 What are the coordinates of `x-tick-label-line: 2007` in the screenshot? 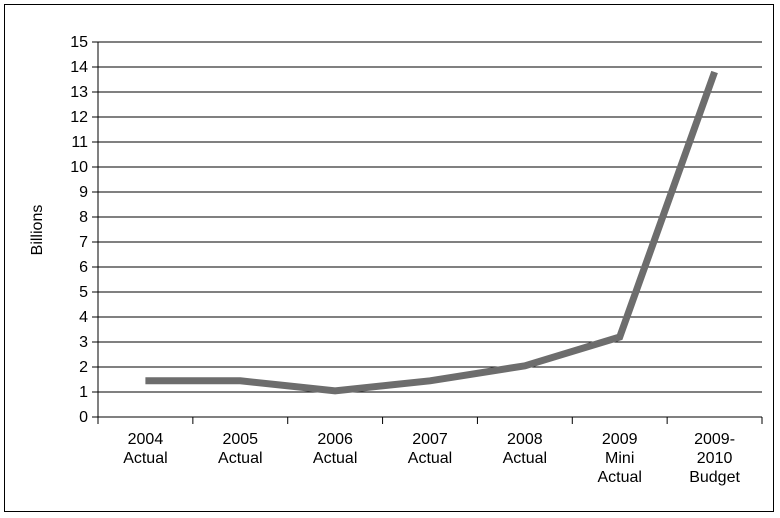 It's located at (430, 439).